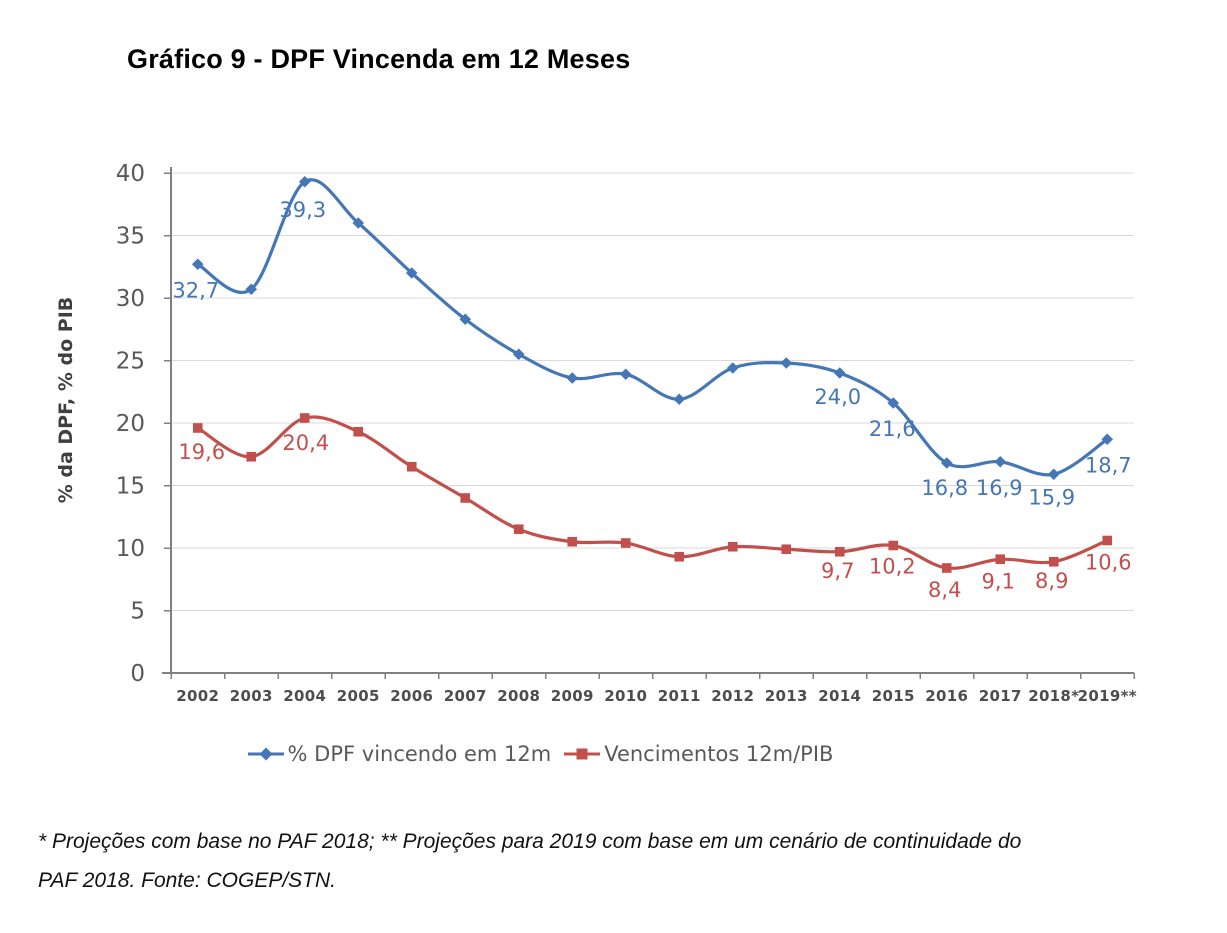 The image size is (1227, 933). What do you see at coordinates (197, 696) in the screenshot?
I see `x-axis-label: 2002` at bounding box center [197, 696].